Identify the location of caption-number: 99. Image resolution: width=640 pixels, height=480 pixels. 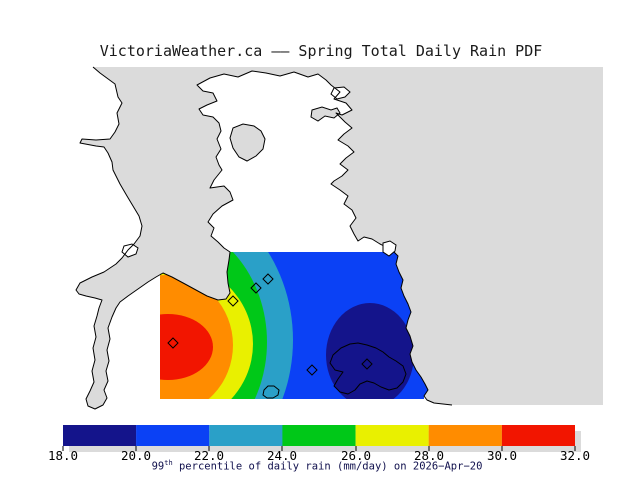
(158, 466).